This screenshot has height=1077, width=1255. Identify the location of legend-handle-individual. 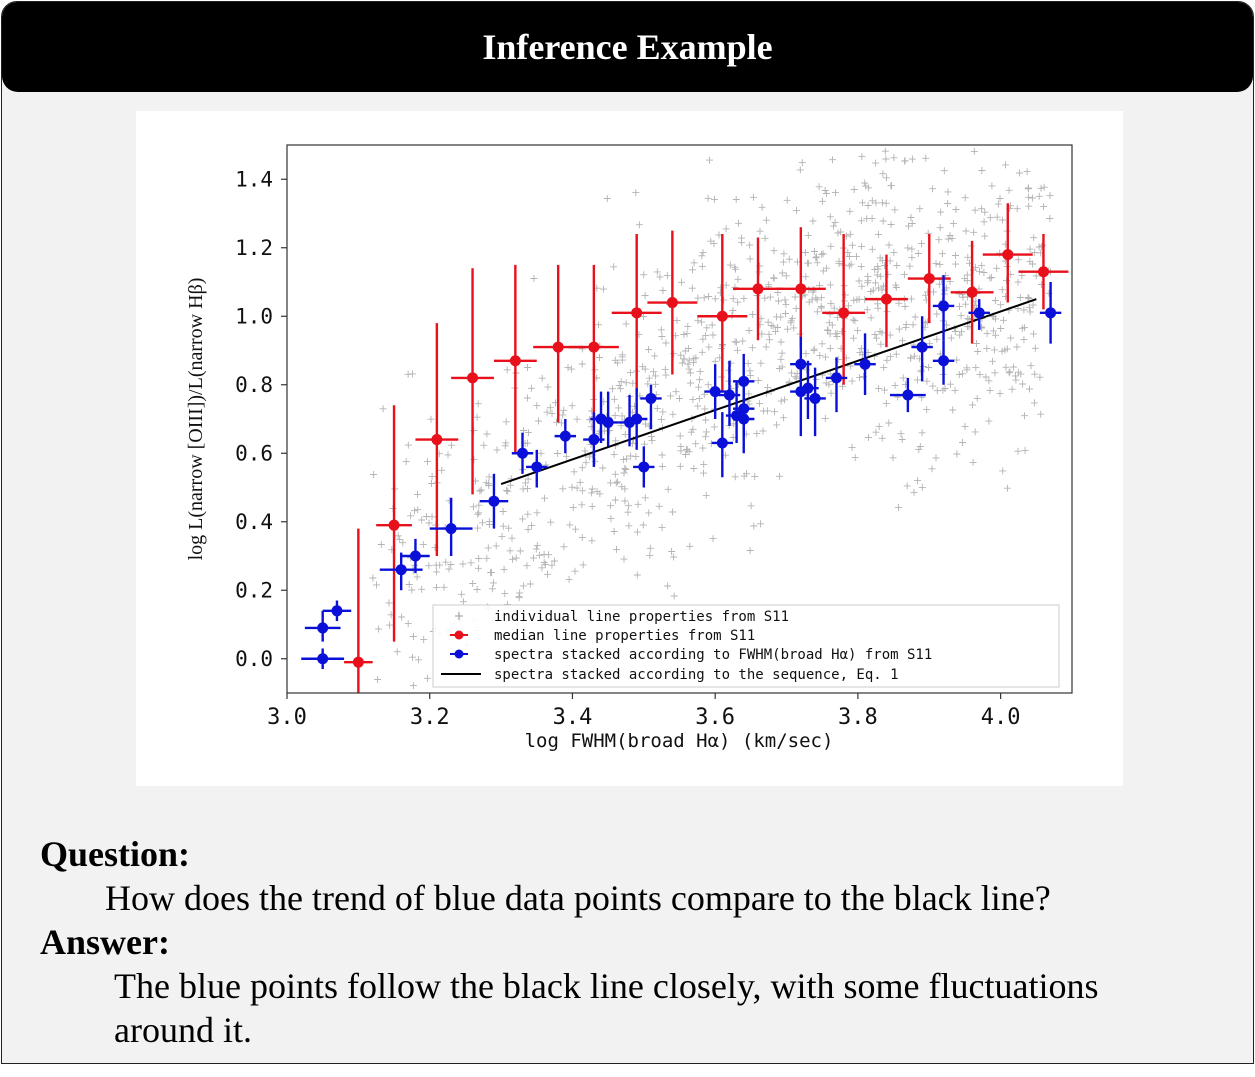
(459, 616).